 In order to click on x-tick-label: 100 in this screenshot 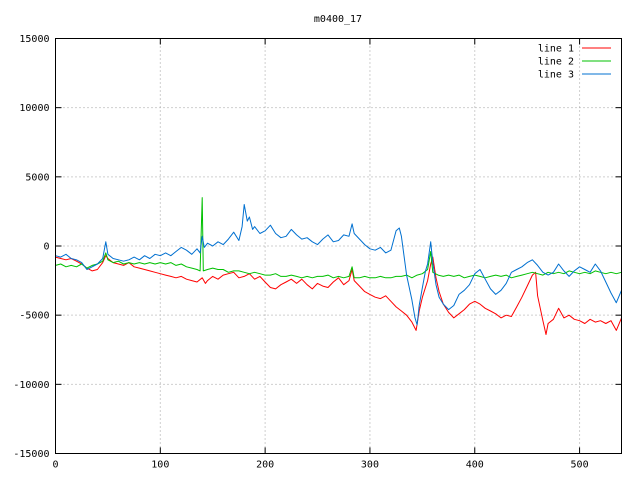, I will do `click(160, 465)`.